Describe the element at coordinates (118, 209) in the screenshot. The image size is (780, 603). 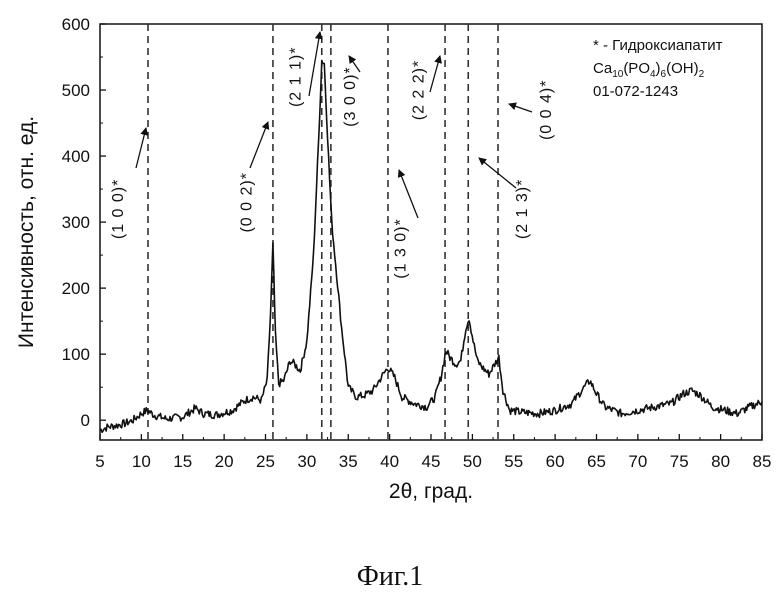
I see `peak-label: (1 0 0)*` at that location.